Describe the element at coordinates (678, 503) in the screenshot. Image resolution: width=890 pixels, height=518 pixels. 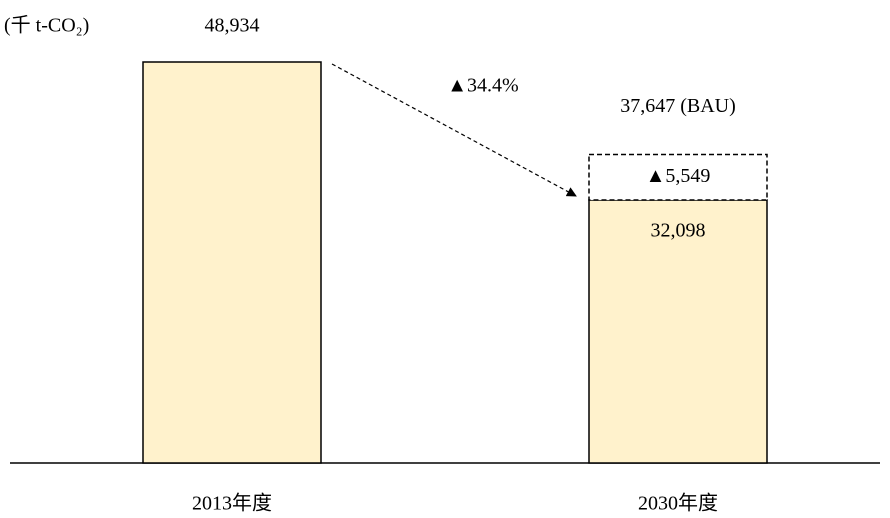
I see `x-tick-label: 2030年度` at that location.